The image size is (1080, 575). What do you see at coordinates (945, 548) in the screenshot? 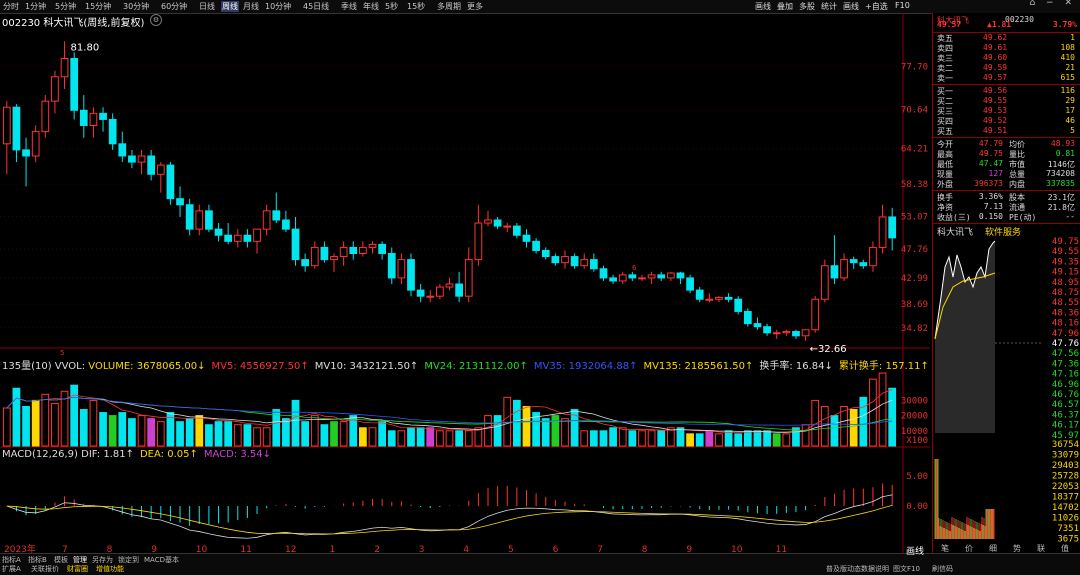
I see `mini-tab-0: 笔` at bounding box center [945, 548].